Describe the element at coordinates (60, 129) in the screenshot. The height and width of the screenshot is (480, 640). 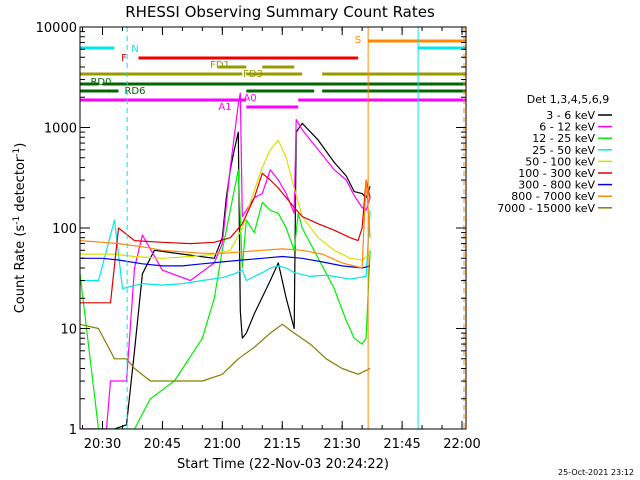
I see `y-tick-label: 1000` at that location.